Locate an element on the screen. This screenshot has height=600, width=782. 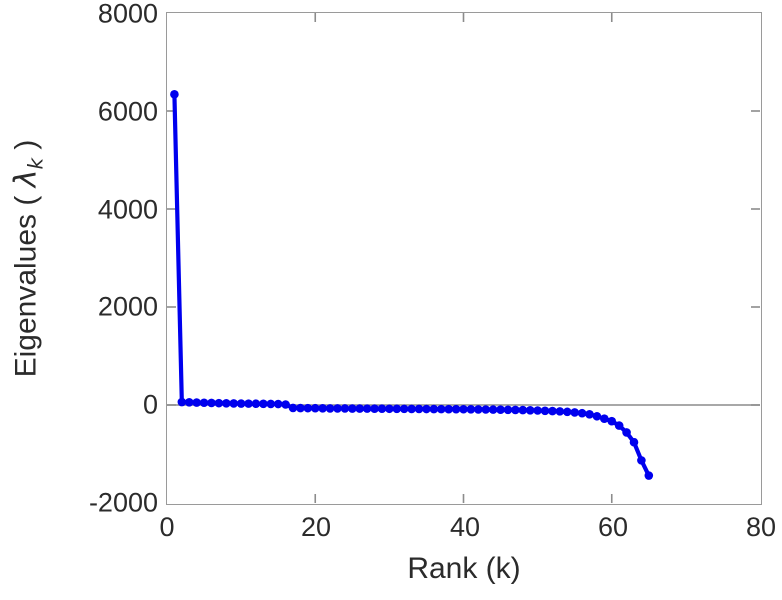
lambda-symbol: λ is located at coordinates (26, 178).